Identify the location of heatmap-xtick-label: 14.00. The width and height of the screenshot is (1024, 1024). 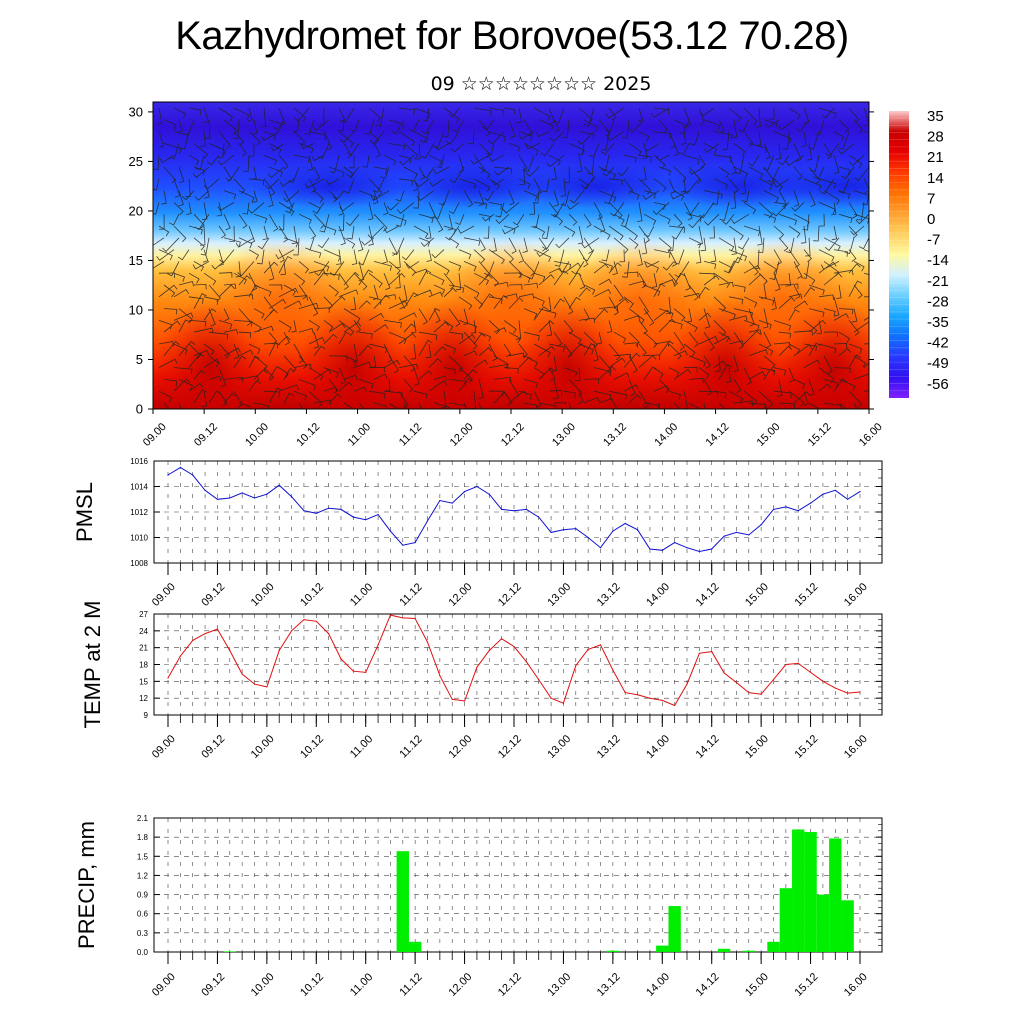
(666, 435).